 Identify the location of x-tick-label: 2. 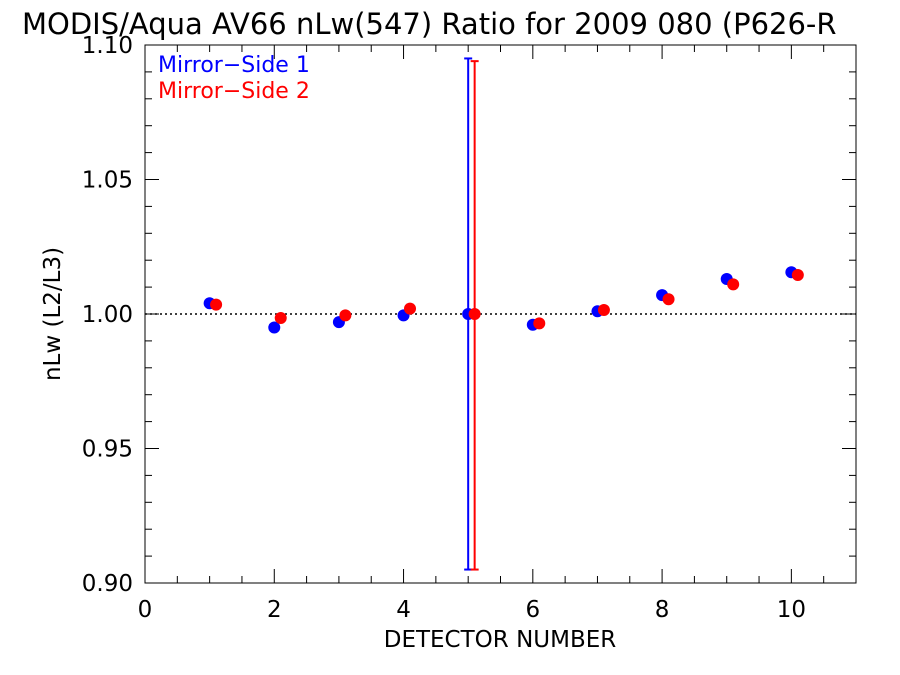
(274, 610).